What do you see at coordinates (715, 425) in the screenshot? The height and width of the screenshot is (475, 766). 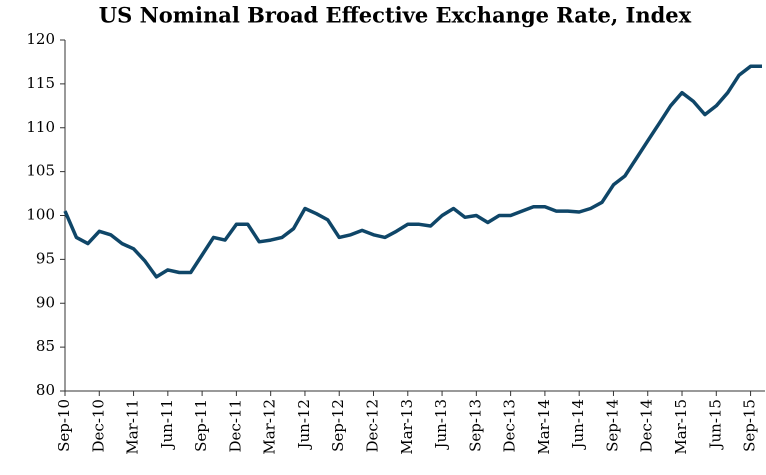 I see `x-tick-label: Jun-15` at bounding box center [715, 425].